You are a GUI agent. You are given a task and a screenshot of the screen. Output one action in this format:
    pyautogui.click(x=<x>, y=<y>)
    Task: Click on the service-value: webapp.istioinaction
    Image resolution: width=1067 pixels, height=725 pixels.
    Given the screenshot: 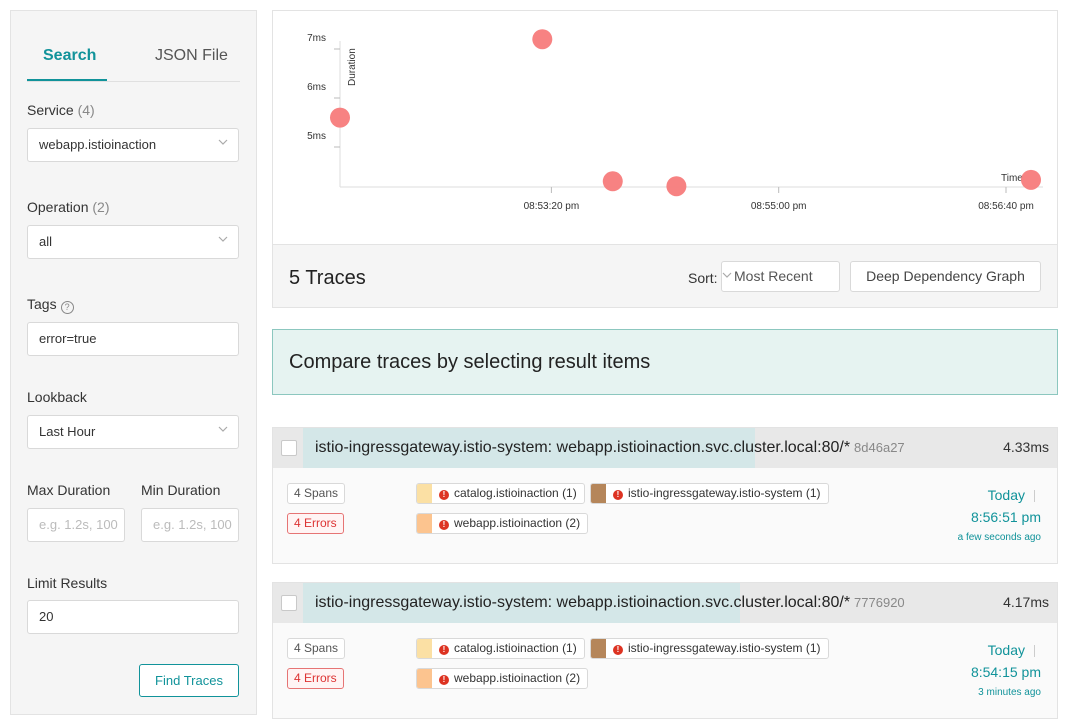 What is the action you would take?
    pyautogui.click(x=98, y=144)
    